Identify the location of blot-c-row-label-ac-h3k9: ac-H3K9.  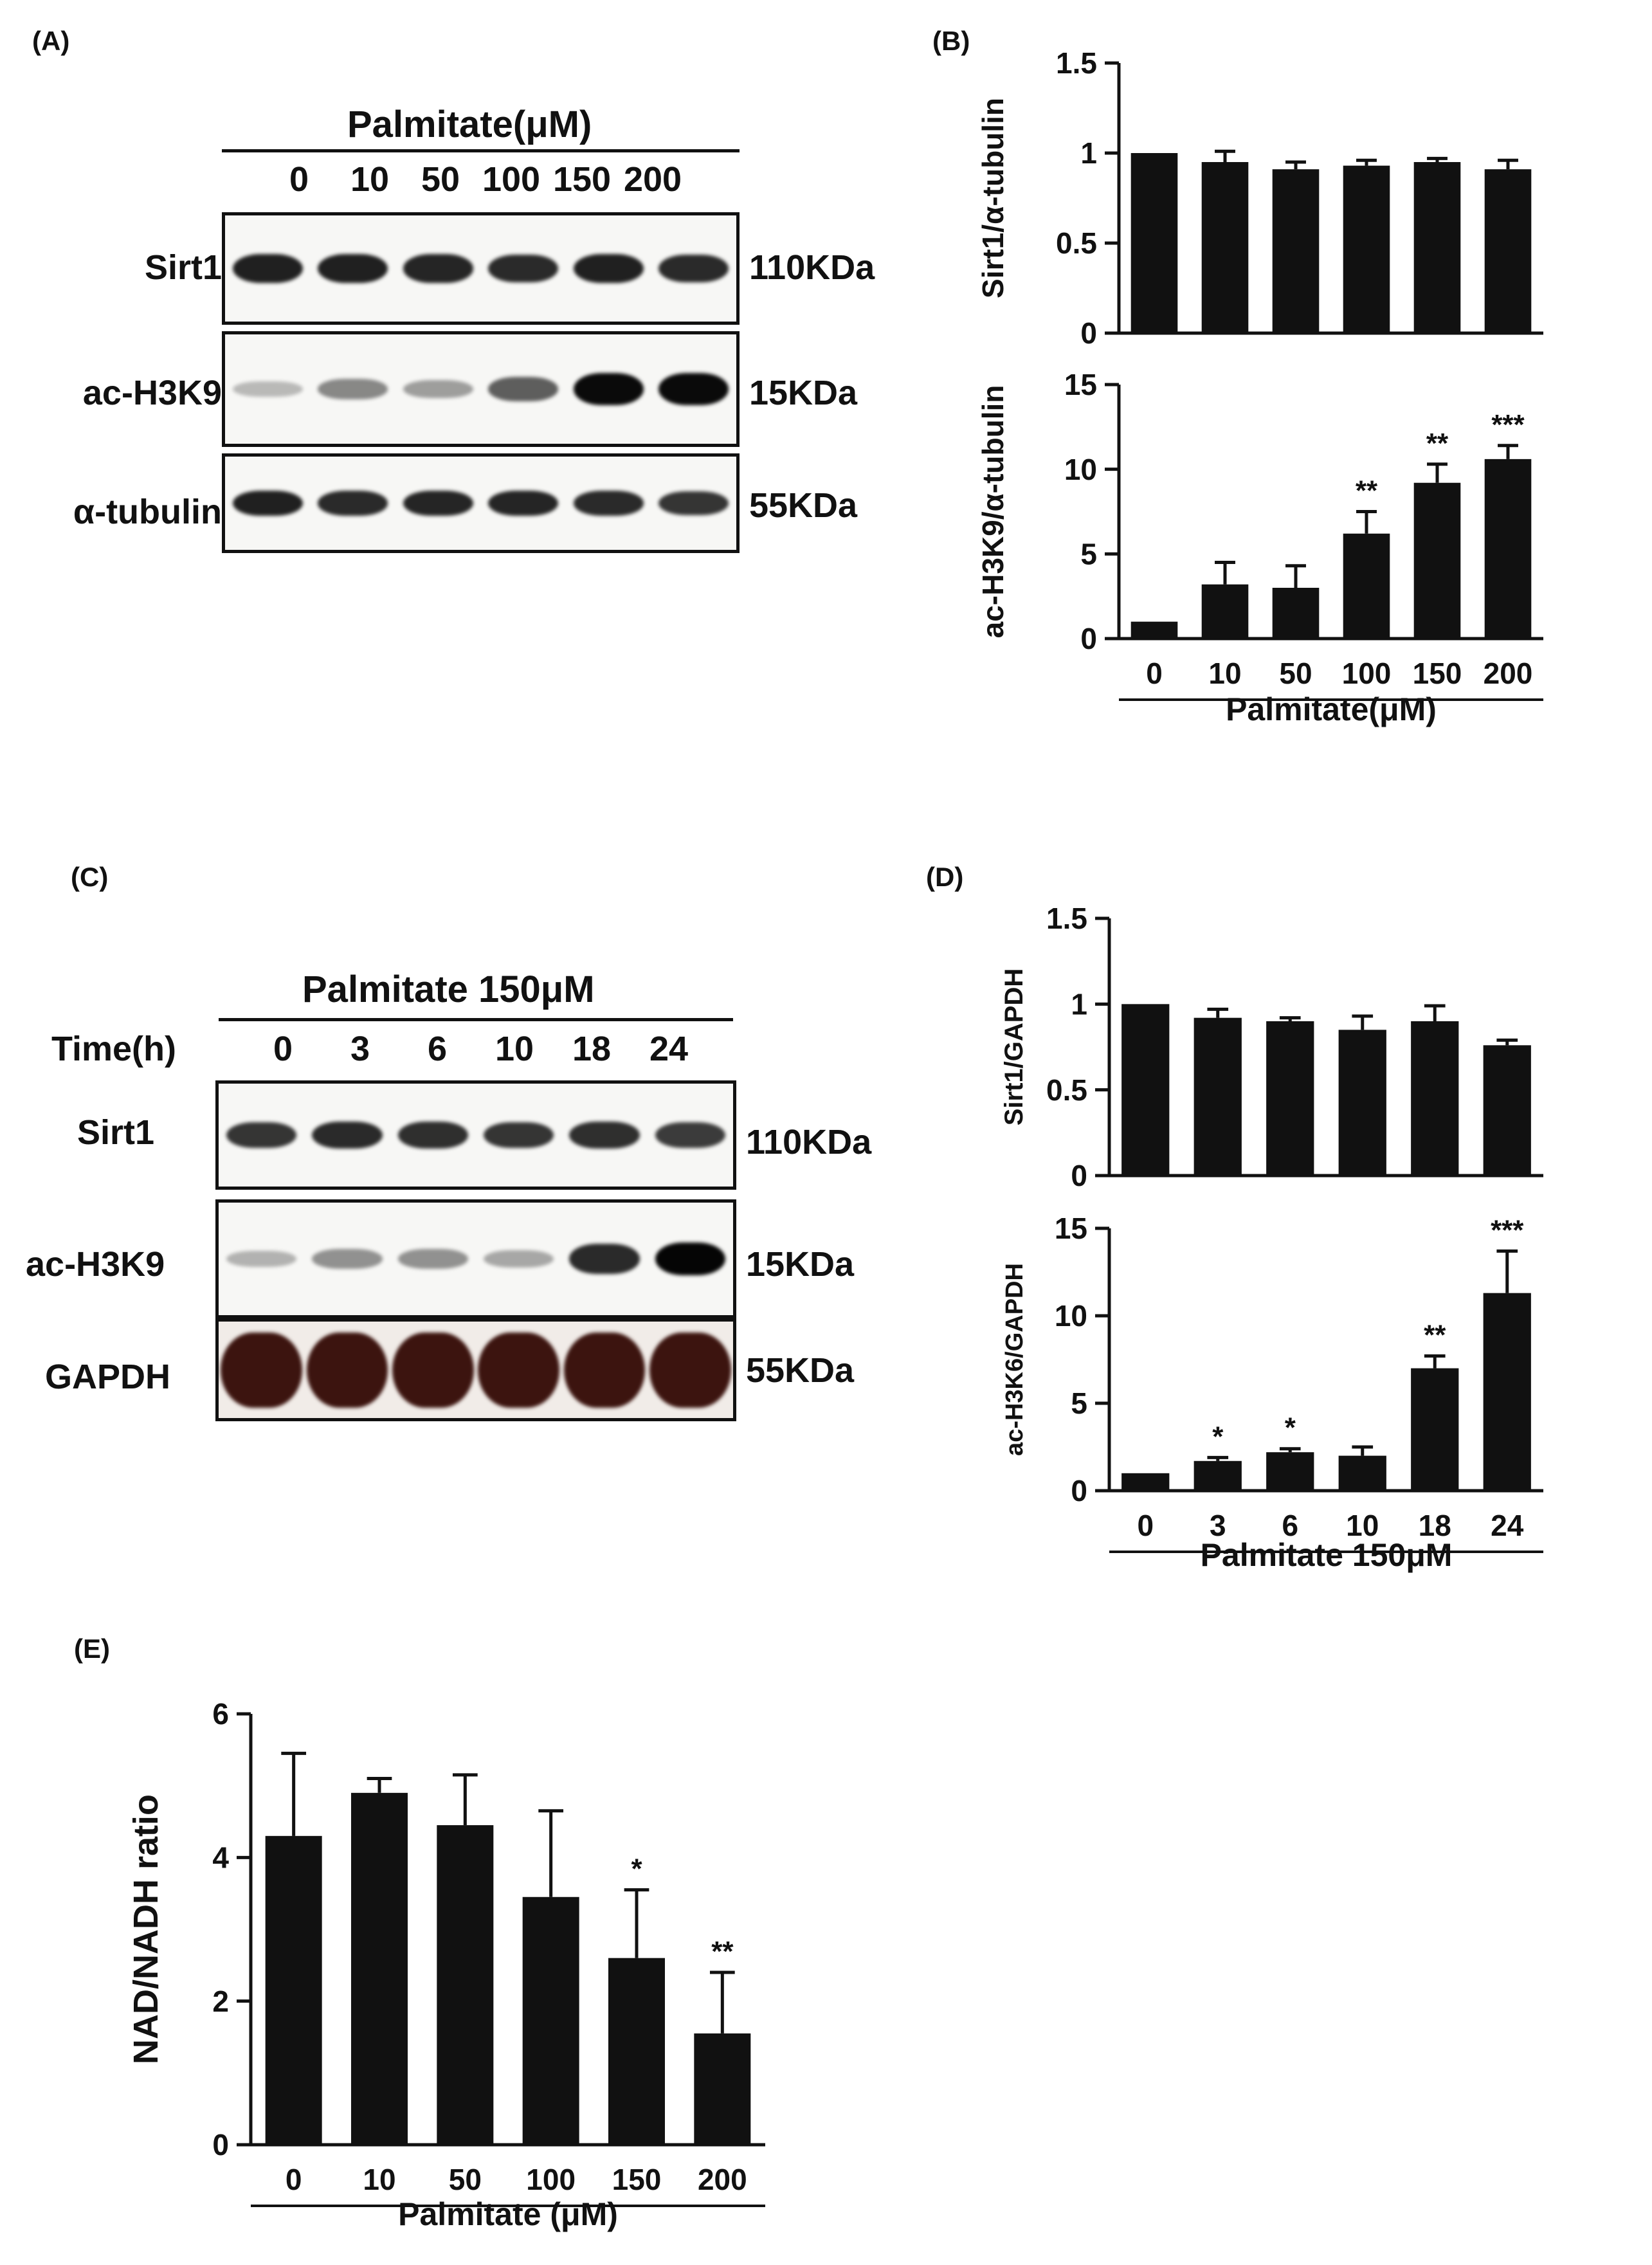
(95, 1264).